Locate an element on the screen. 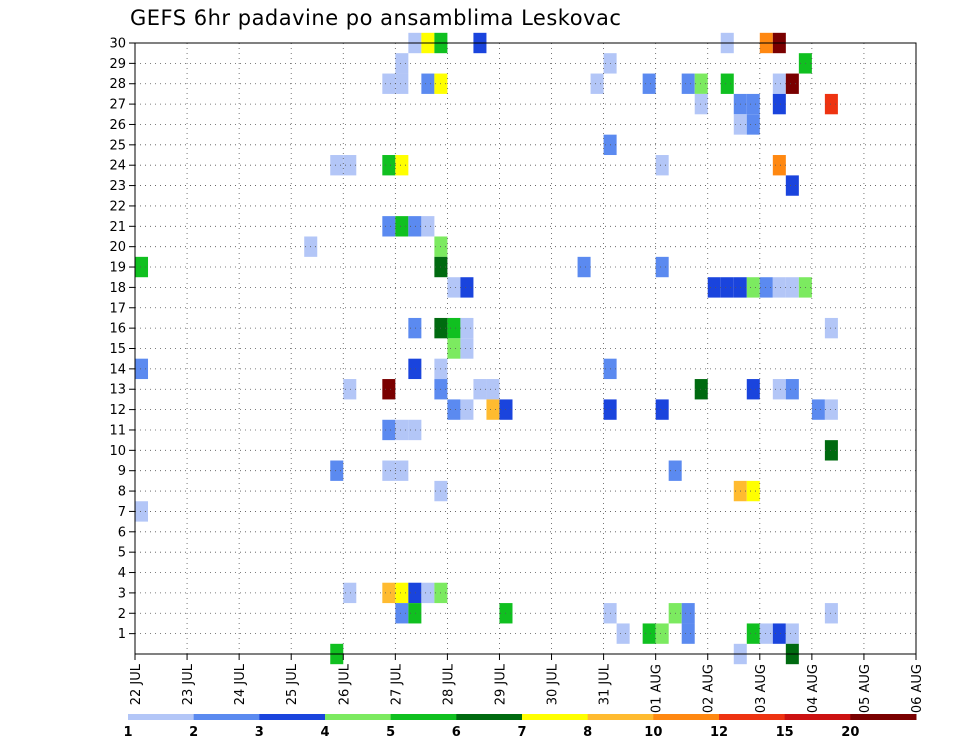 The height and width of the screenshot is (742, 960). y-tick-label: 20 is located at coordinates (117, 247).